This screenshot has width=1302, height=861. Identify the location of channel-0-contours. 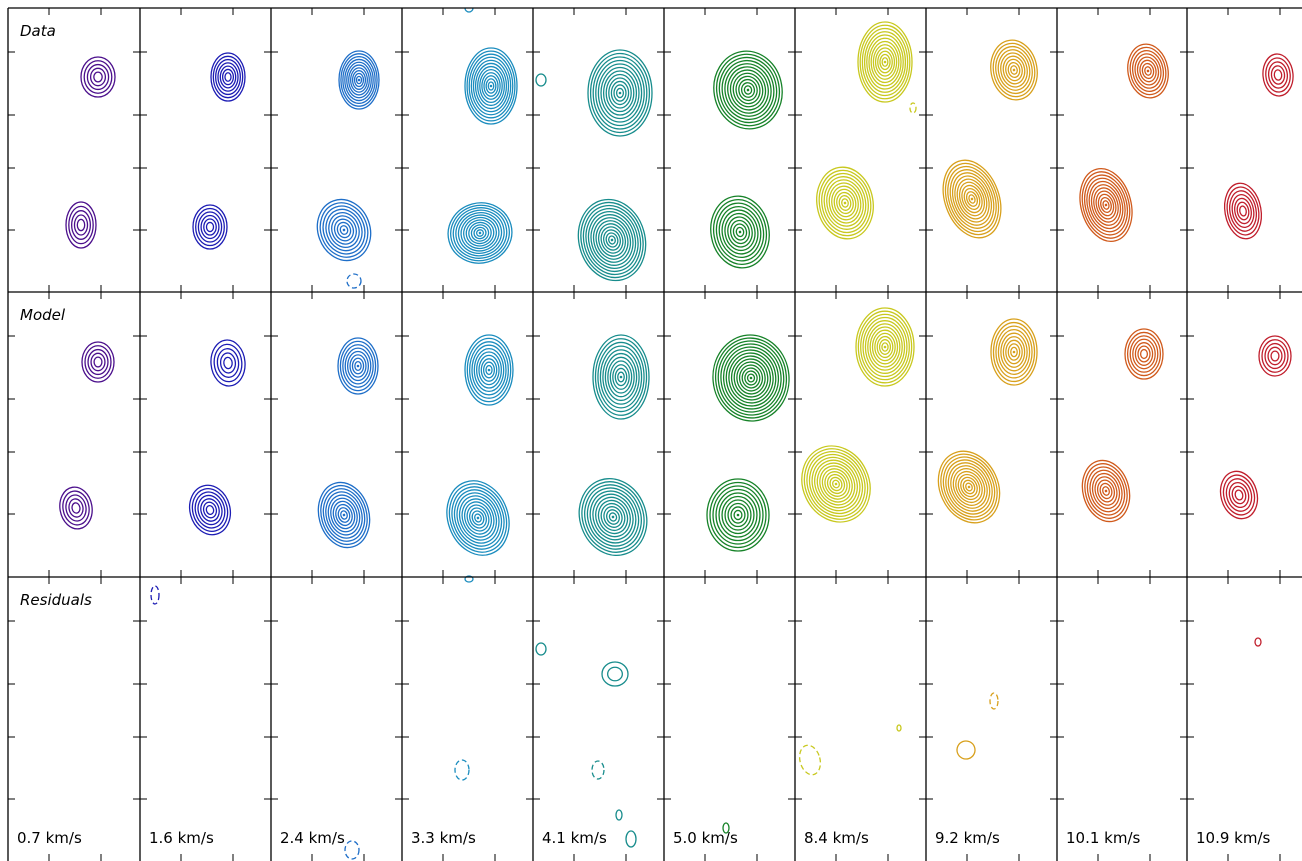
(87, 293).